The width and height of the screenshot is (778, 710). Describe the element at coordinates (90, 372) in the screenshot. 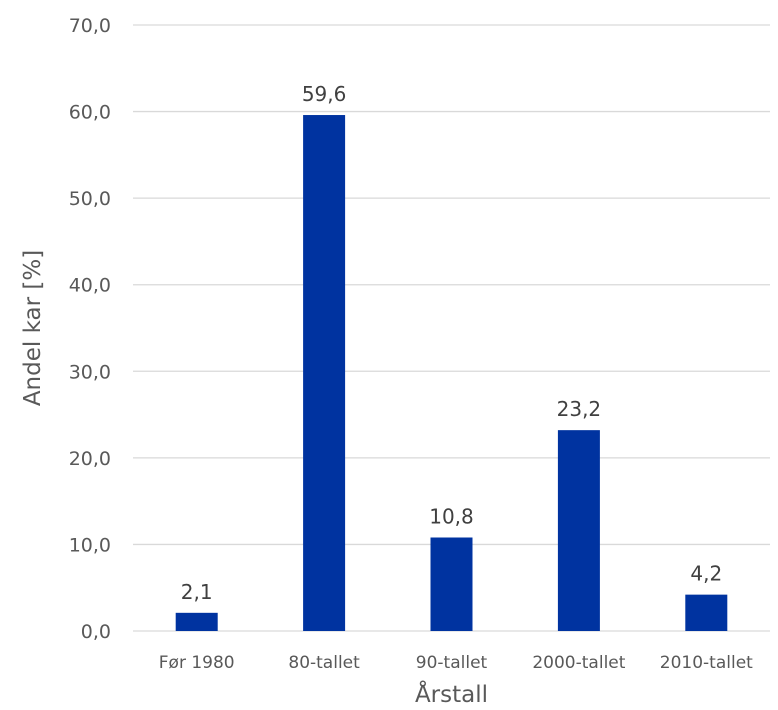

I see `y-tick-label: 30,0` at that location.